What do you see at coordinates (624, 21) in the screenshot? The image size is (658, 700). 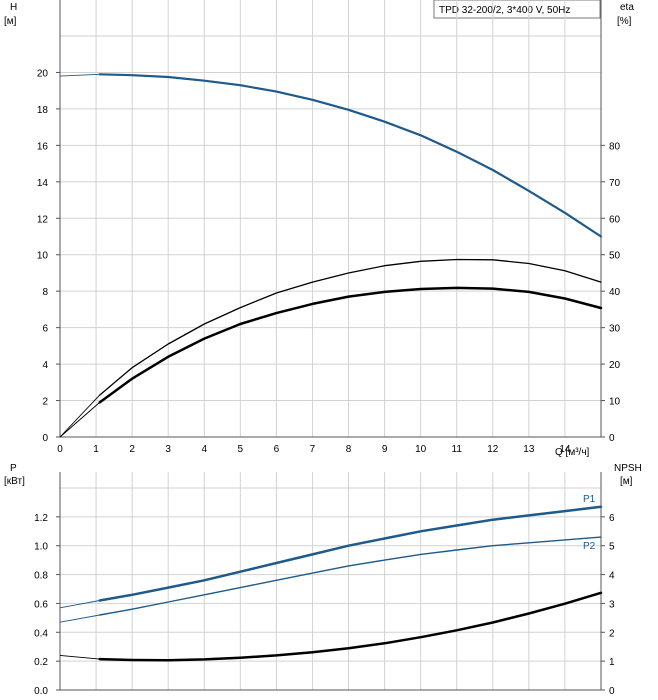 I see `eta-axis-unit: [%]` at bounding box center [624, 21].